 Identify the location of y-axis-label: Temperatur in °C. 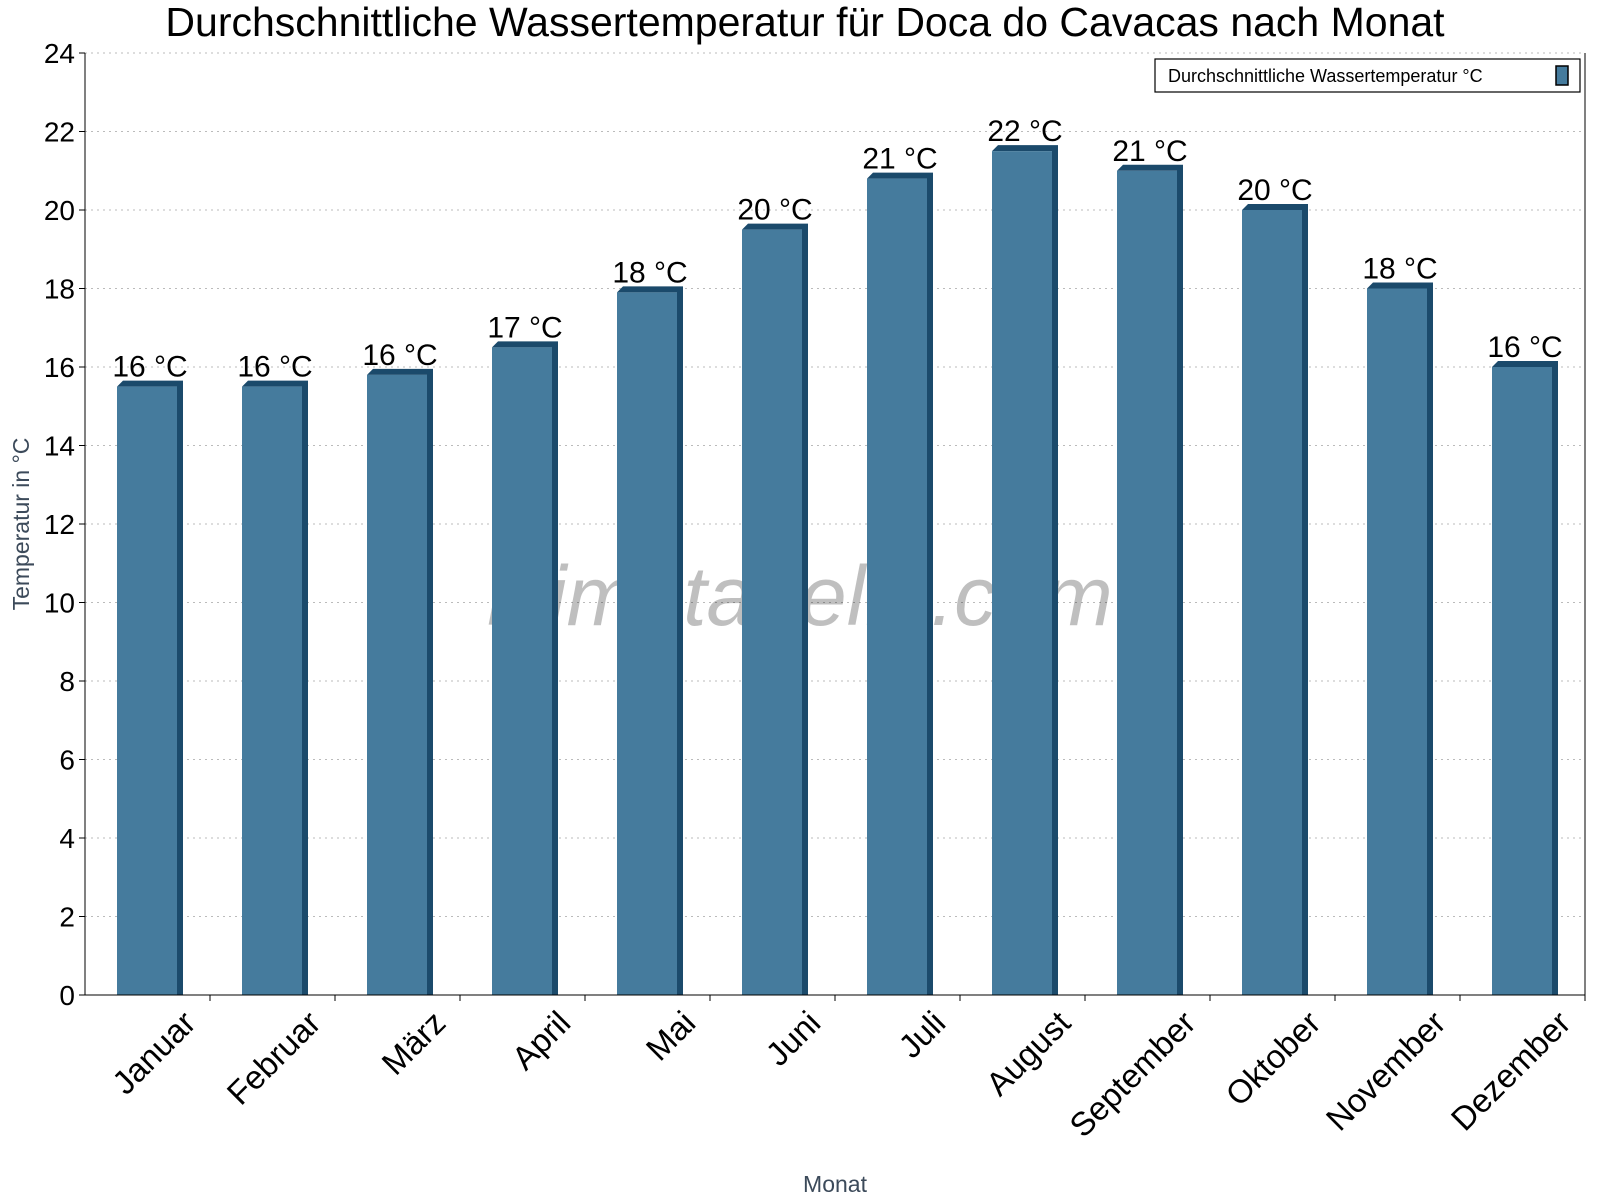
(21, 524).